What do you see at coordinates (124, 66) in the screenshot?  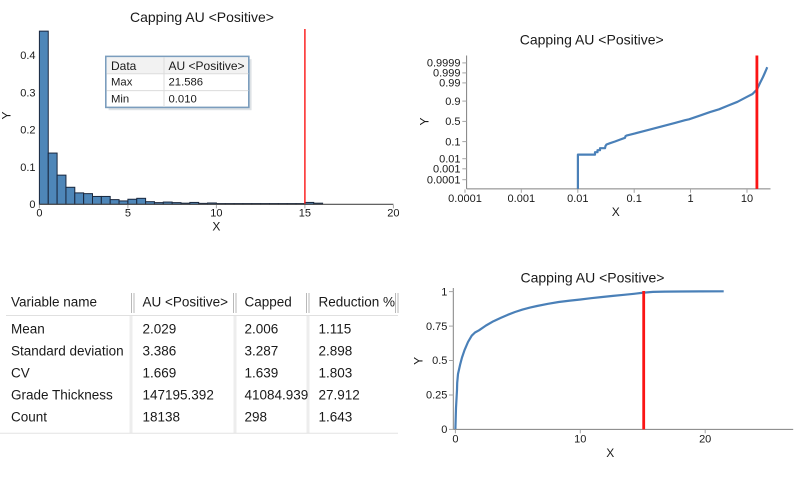 I see `svg-text: Data` at bounding box center [124, 66].